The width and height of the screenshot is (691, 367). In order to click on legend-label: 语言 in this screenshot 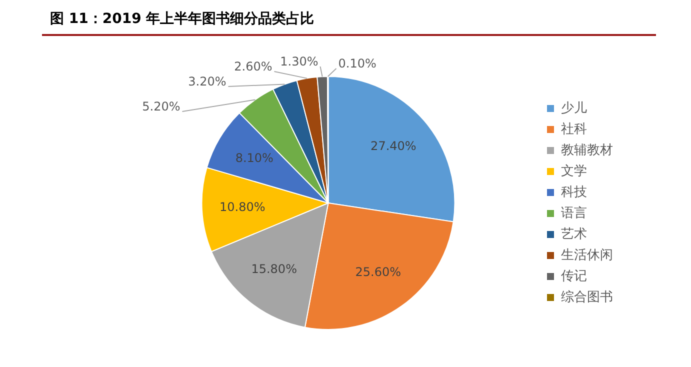, I will do `click(574, 212)`.